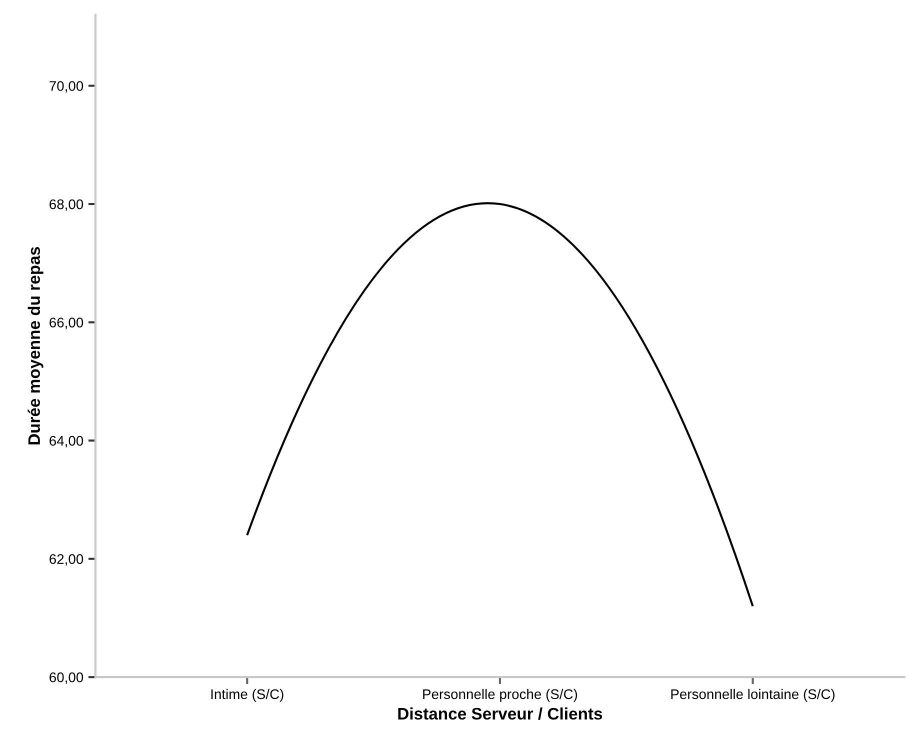 Image resolution: width=909 pixels, height=740 pixels. Describe the element at coordinates (67, 560) in the screenshot. I see `y-tick-label: 62,00` at that location.